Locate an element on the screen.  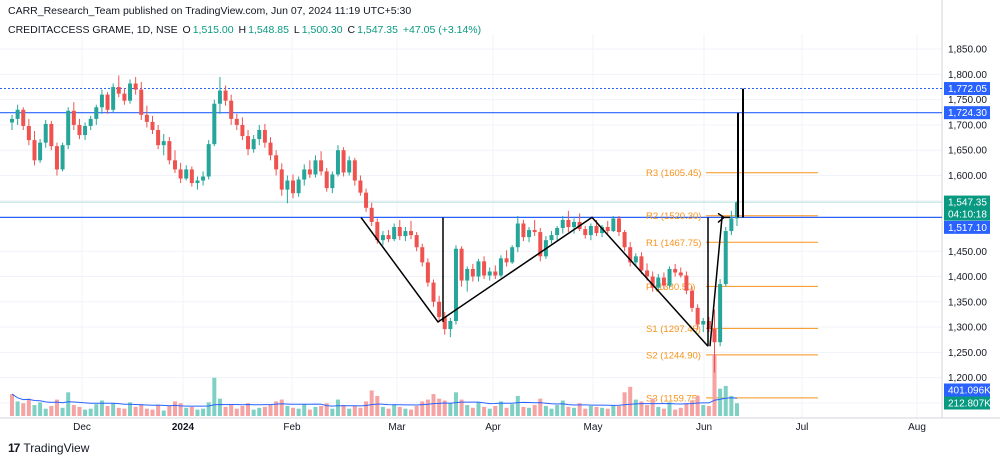
pattern-line is located at coordinates (534, 281).